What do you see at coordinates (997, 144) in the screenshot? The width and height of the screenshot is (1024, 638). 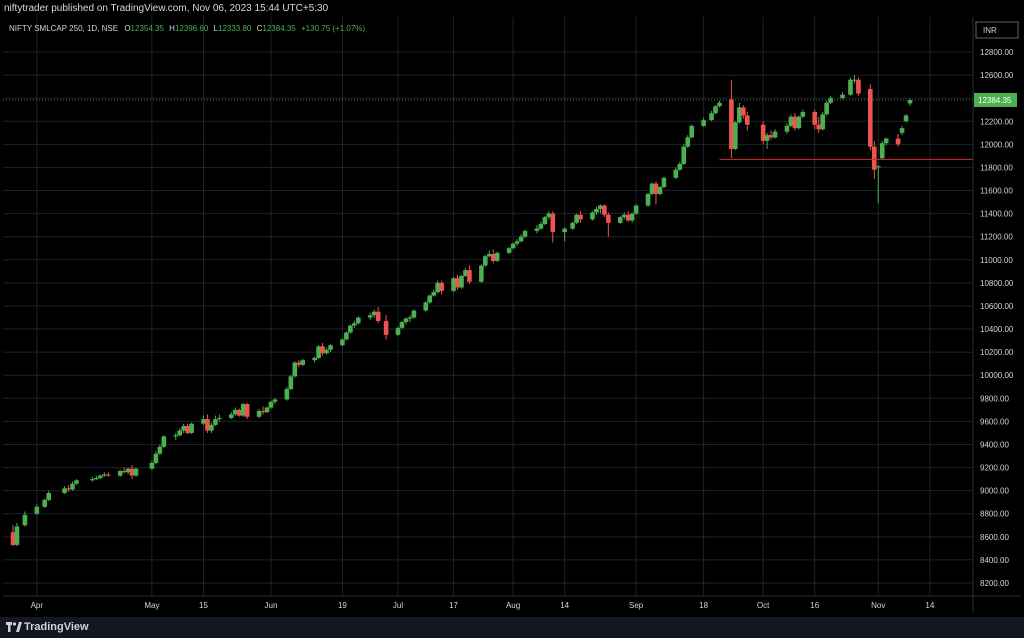 I see `y-tick-label: 12000.00` at bounding box center [997, 144].